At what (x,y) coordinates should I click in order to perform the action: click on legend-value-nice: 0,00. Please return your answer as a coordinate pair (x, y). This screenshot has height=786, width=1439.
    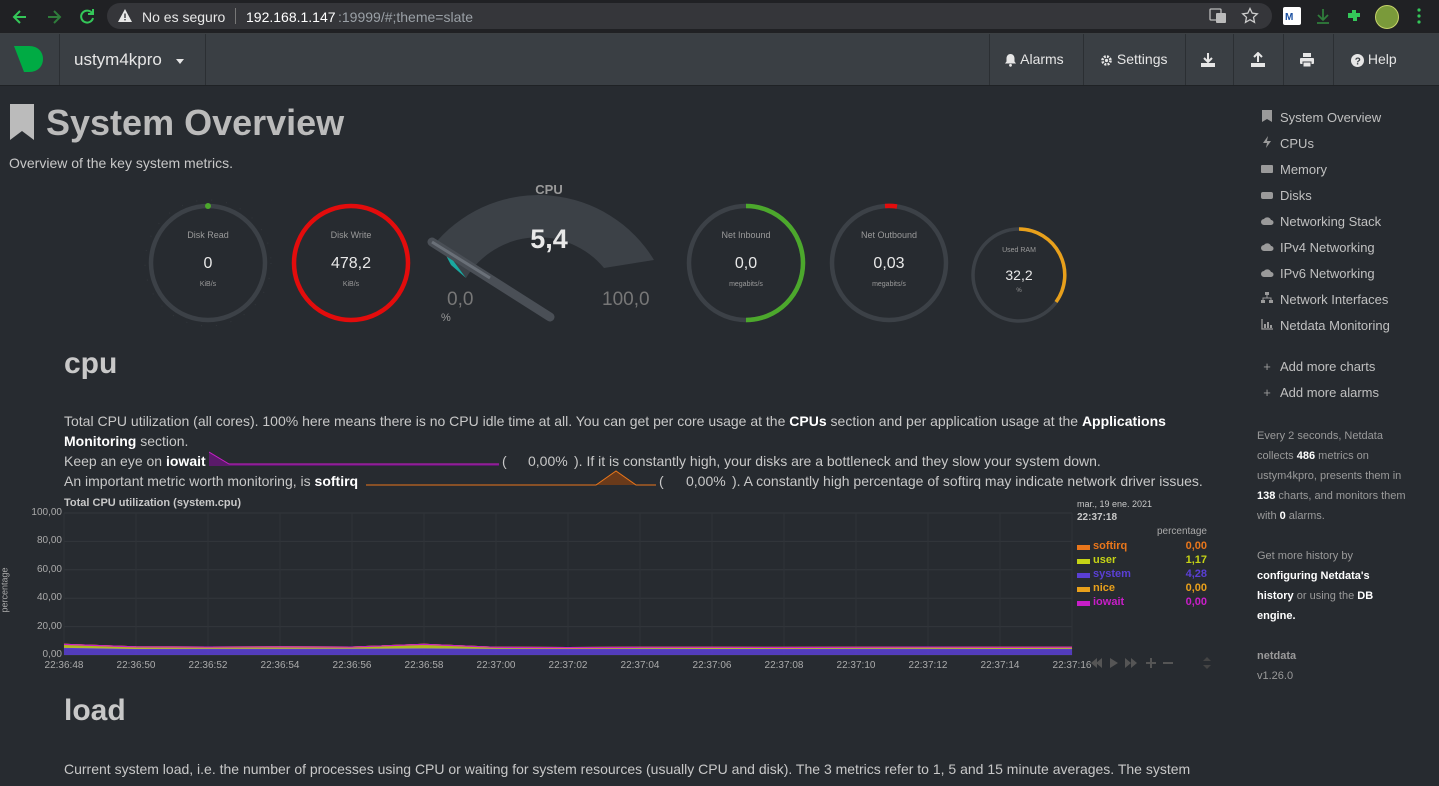
    Looking at the image, I should click on (1196, 588).